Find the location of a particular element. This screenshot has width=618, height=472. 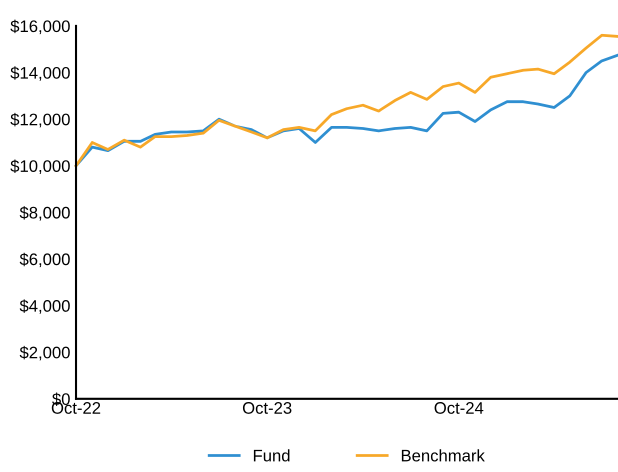

y-tick-label: $14,000 is located at coordinates (40, 73).